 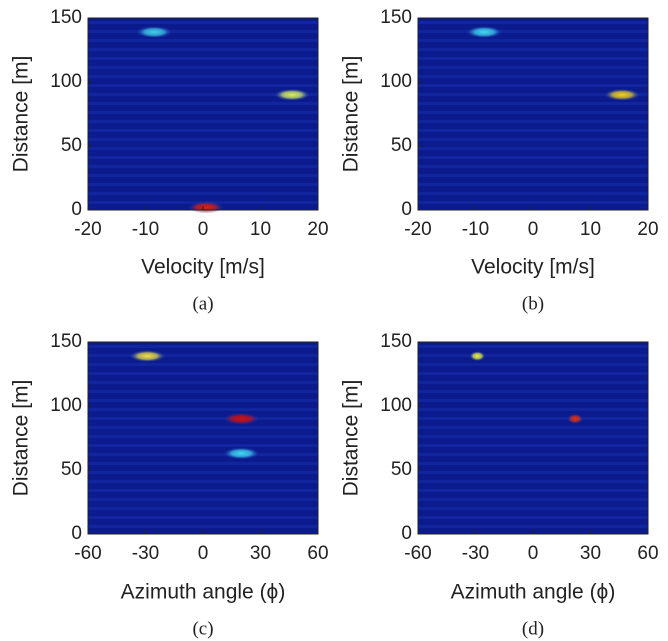 What do you see at coordinates (533, 628) in the screenshot?
I see `panel-caption: (d)` at bounding box center [533, 628].